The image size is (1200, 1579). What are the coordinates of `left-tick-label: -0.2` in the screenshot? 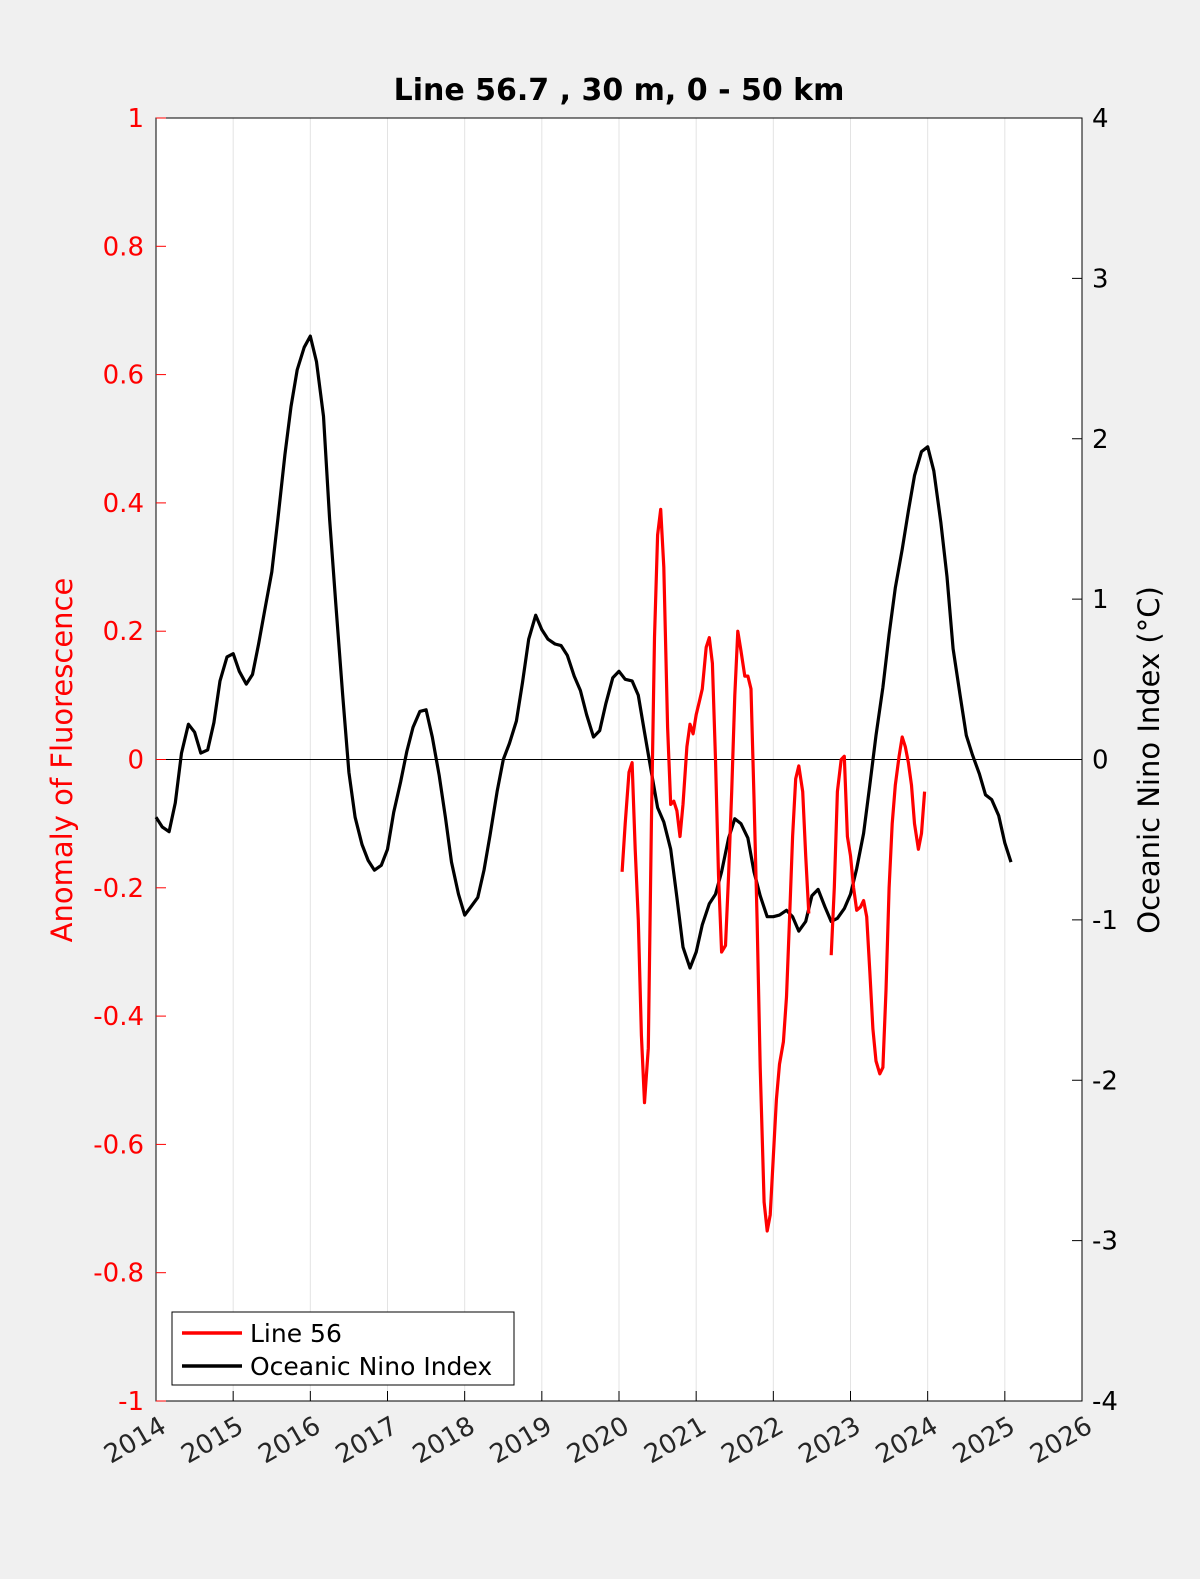 It's located at (118, 889).